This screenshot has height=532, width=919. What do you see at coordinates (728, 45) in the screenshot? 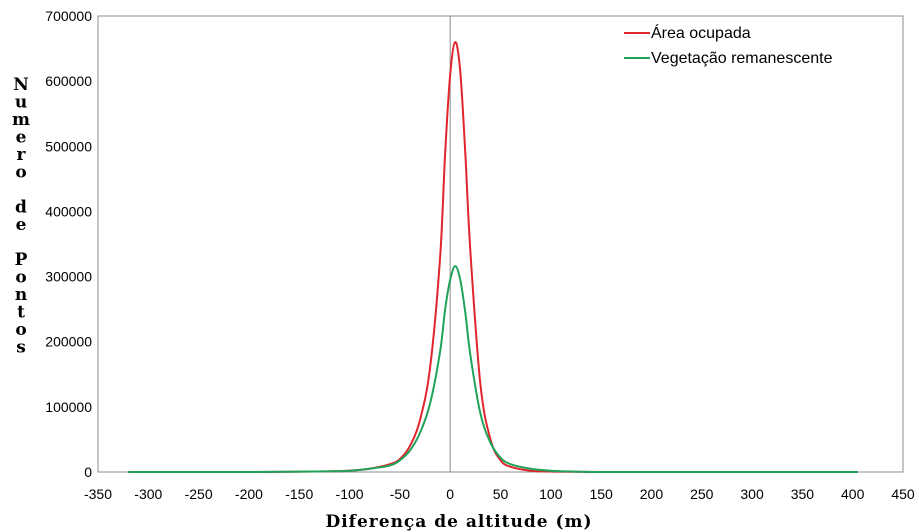
I see `legend: Área ocupada Vegetação remanescente` at bounding box center [728, 45].